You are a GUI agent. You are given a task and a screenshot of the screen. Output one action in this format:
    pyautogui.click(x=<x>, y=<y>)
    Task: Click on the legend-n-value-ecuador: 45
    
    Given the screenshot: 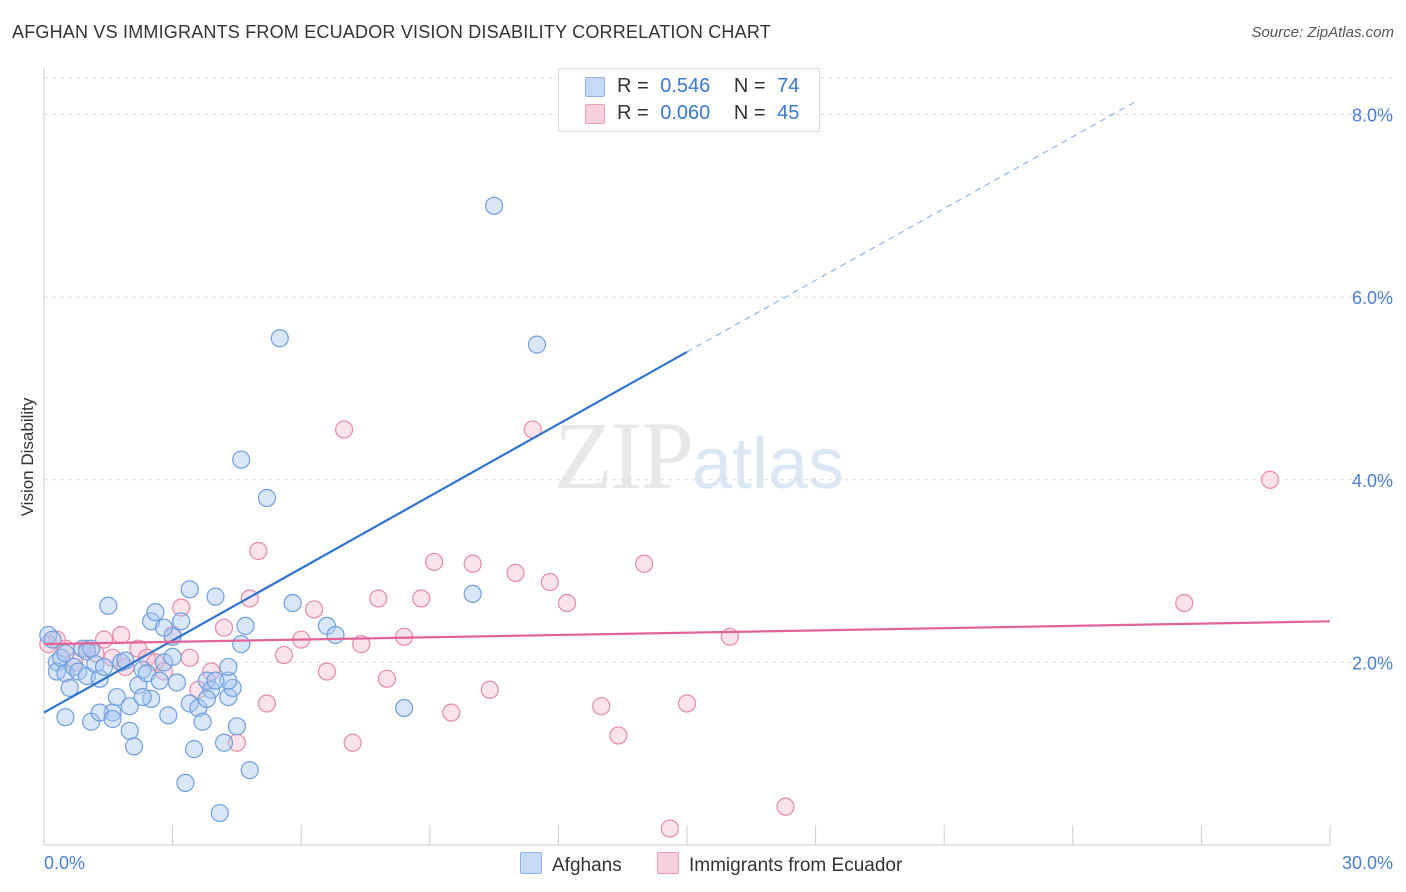 What is the action you would take?
    pyautogui.click(x=788, y=113)
    